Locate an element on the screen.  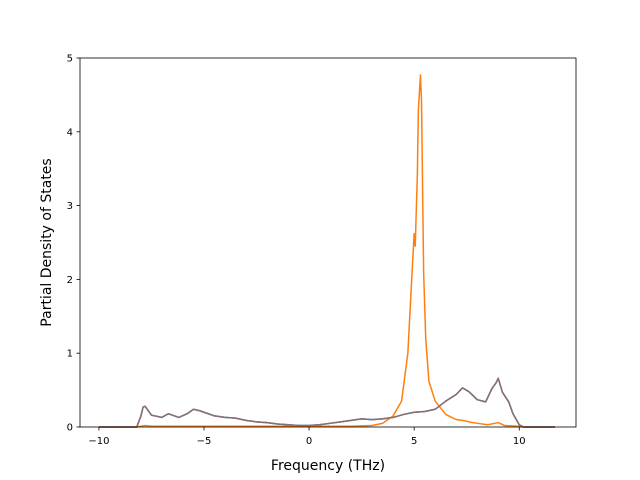
y-axis-label: Partial Density of States is located at coordinates (47, 242).